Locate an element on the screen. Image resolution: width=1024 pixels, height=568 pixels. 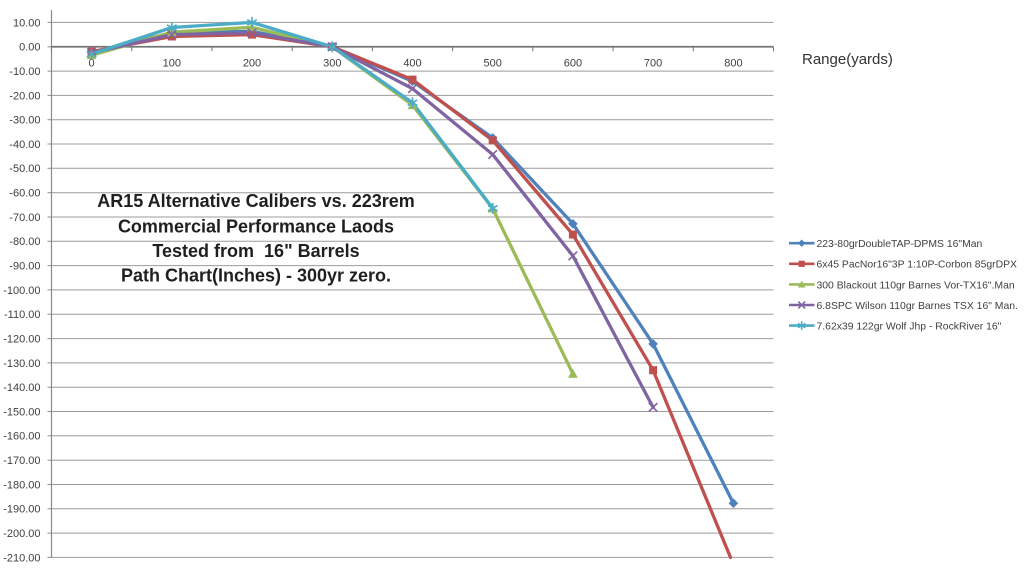
svg-text: -100.00 is located at coordinates (21, 291).